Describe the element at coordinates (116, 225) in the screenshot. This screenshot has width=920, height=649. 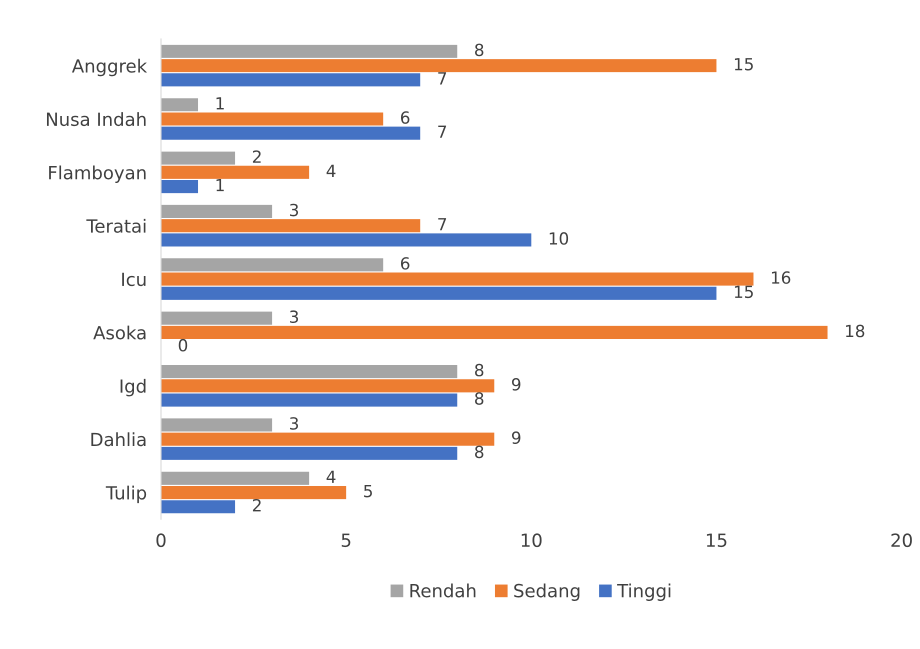
I see `y-tick-label: Teratai` at that location.